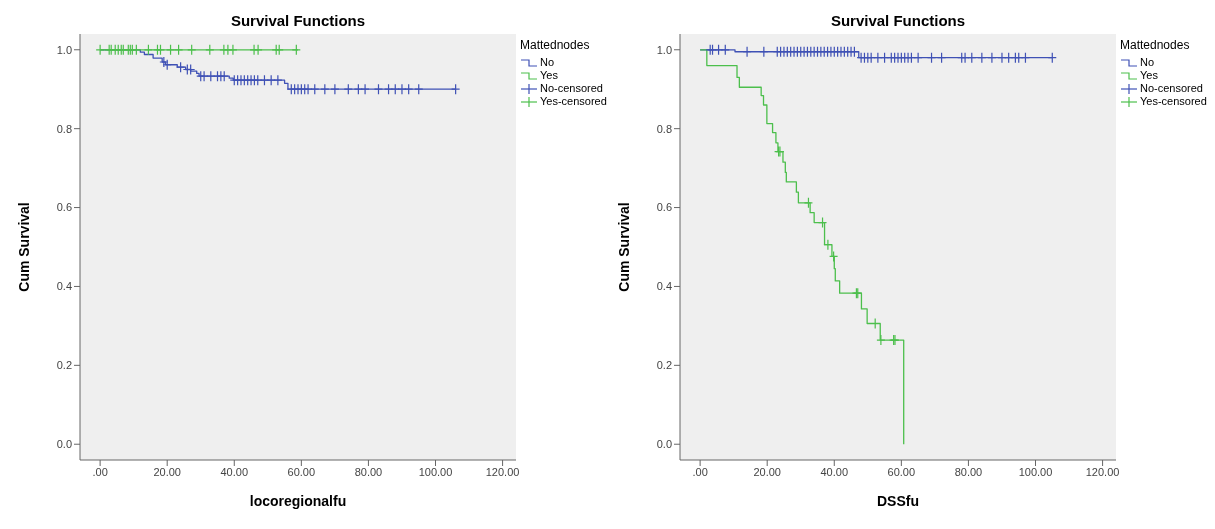  I want to click on x-axis-title: DSSfu, so click(898, 501).